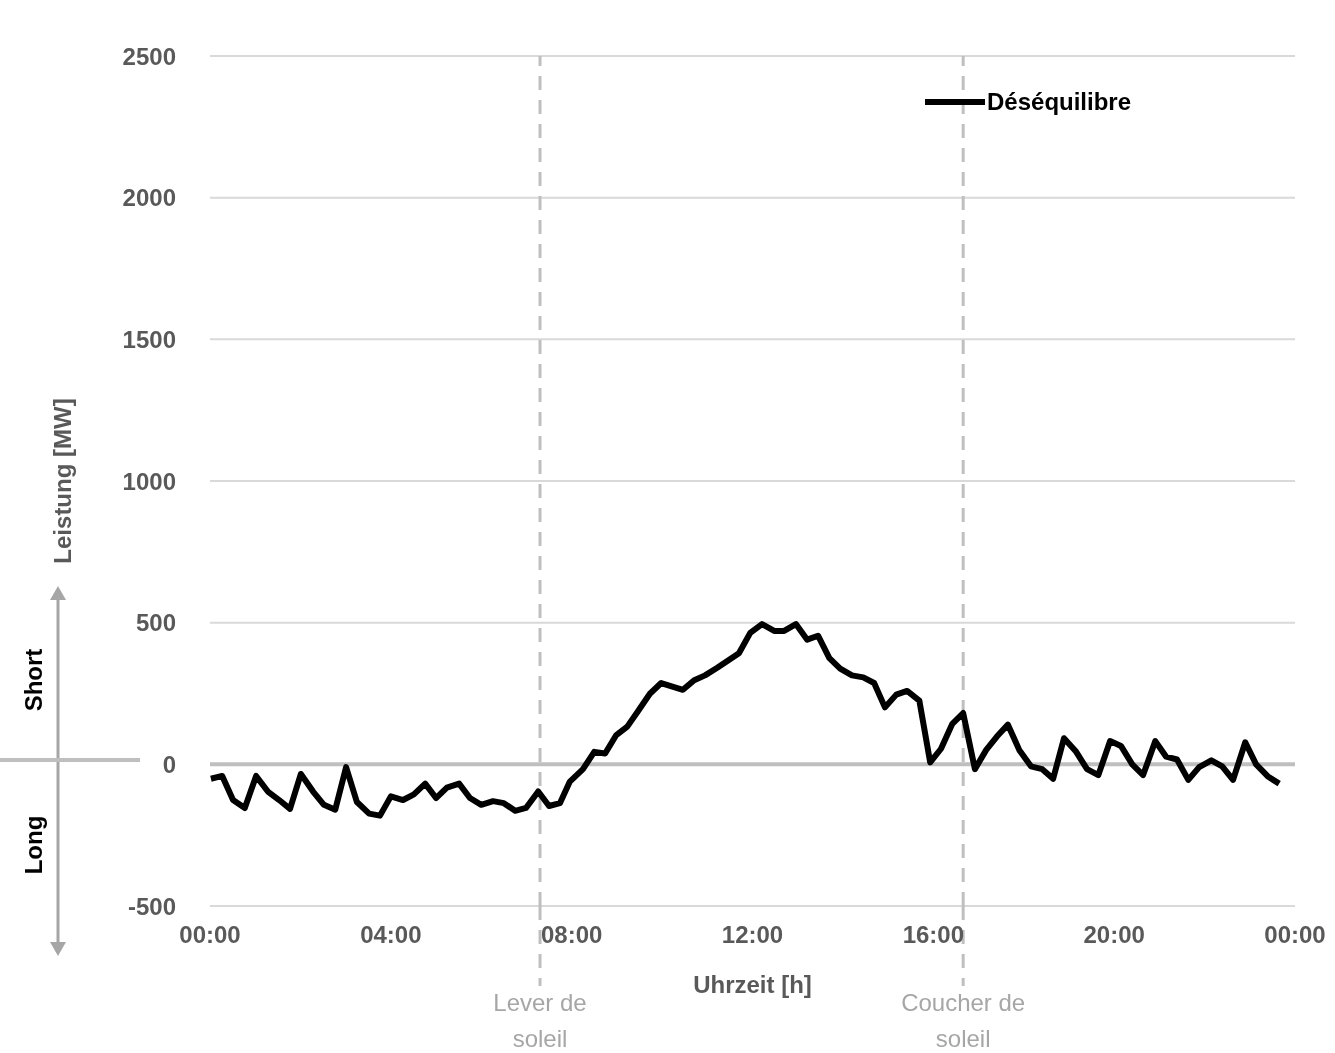  I want to click on x-axis-title: Uhrzeit [h], so click(752, 985).